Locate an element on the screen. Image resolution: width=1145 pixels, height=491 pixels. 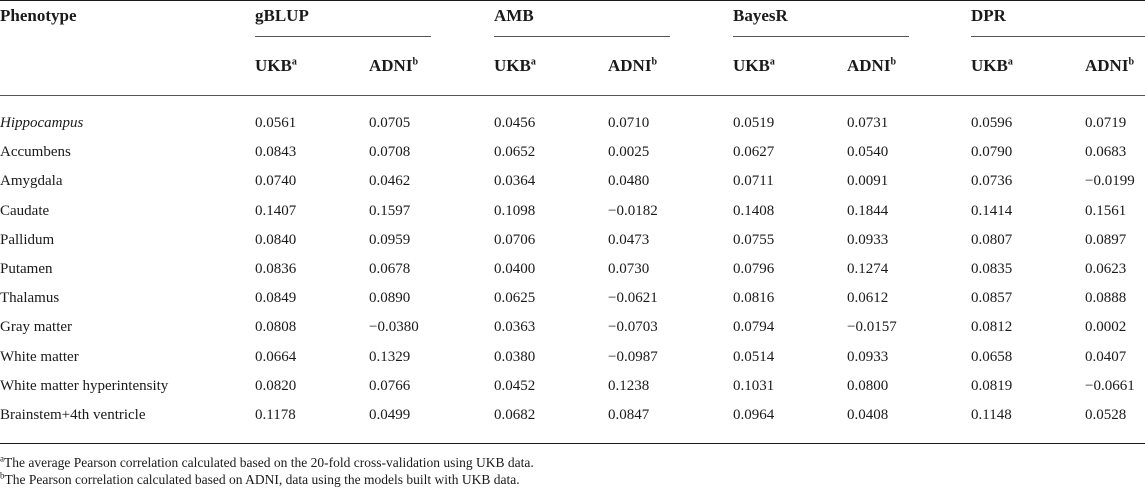
table-cell: 0.0849 is located at coordinates (276, 298).